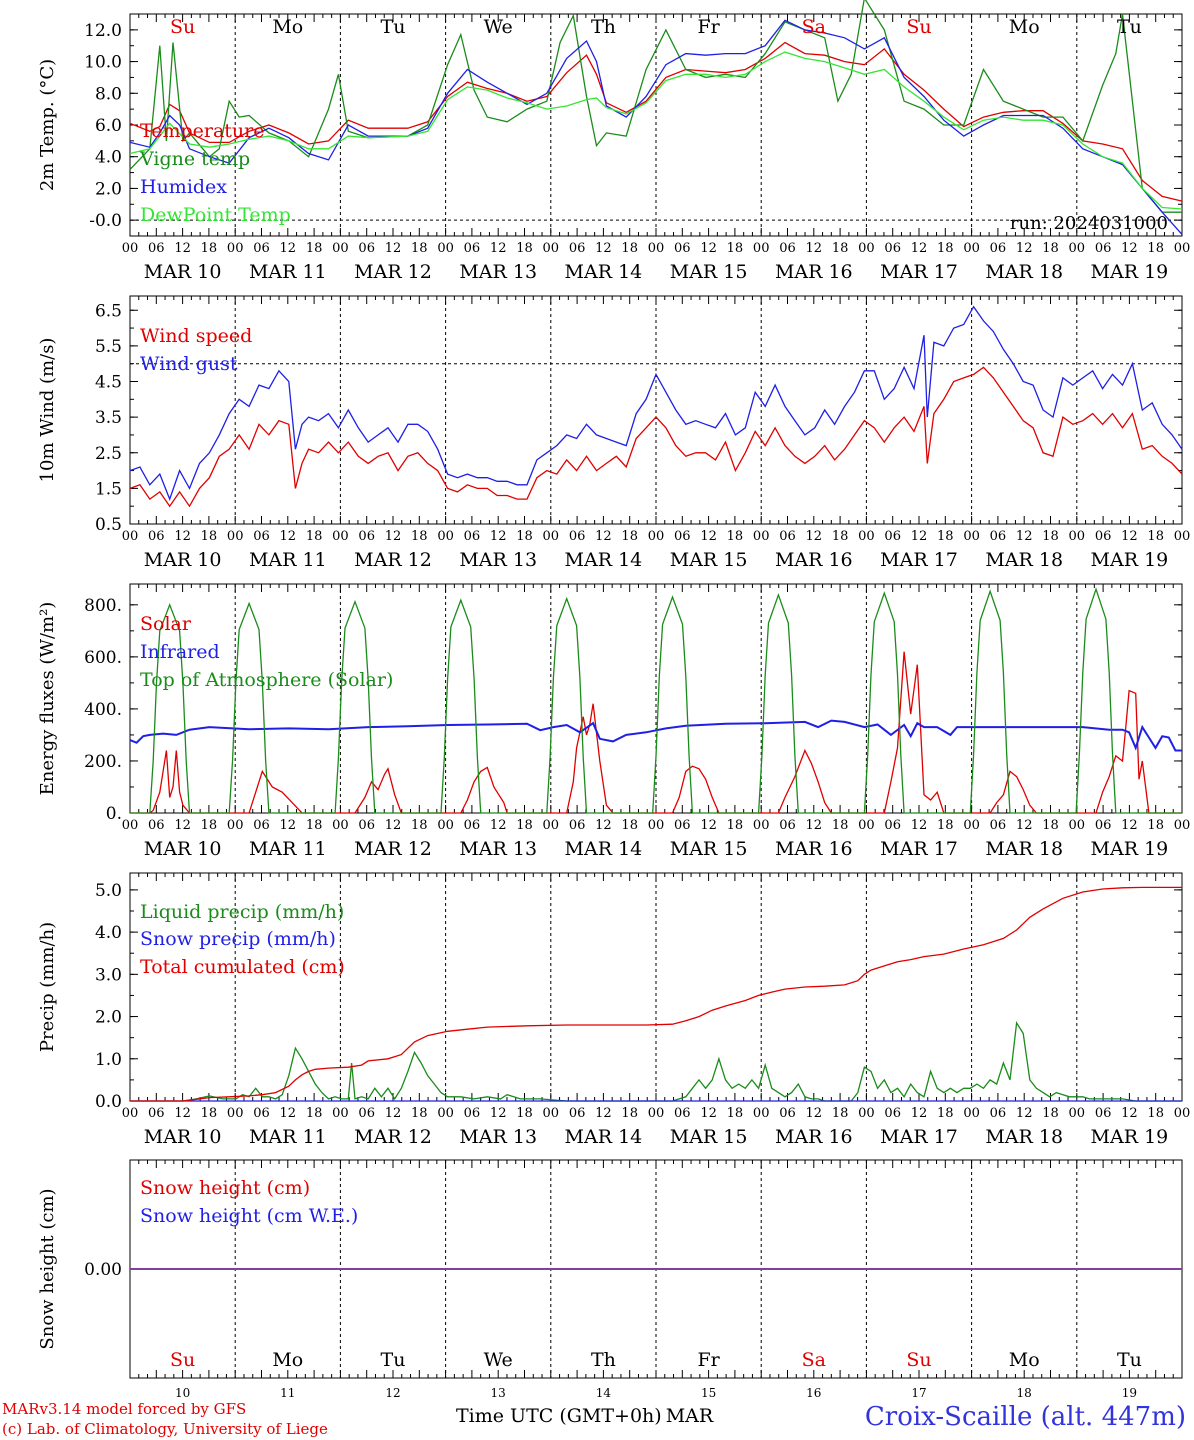 The width and height of the screenshot is (1194, 1440). What do you see at coordinates (103, 31) in the screenshot?
I see `y-tick-label: 12.0` at bounding box center [103, 31].